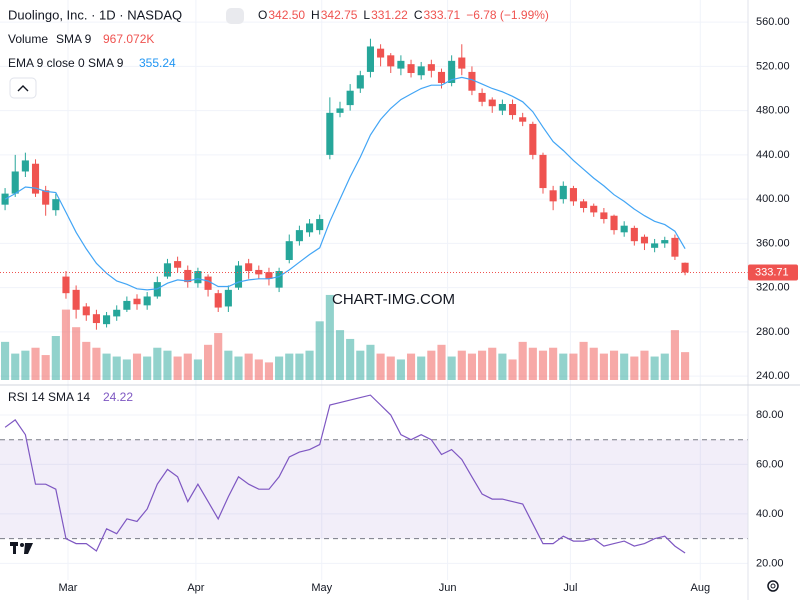 This screenshot has height=600, width=800. I want to click on y-tick-label: 400.00, so click(773, 199).